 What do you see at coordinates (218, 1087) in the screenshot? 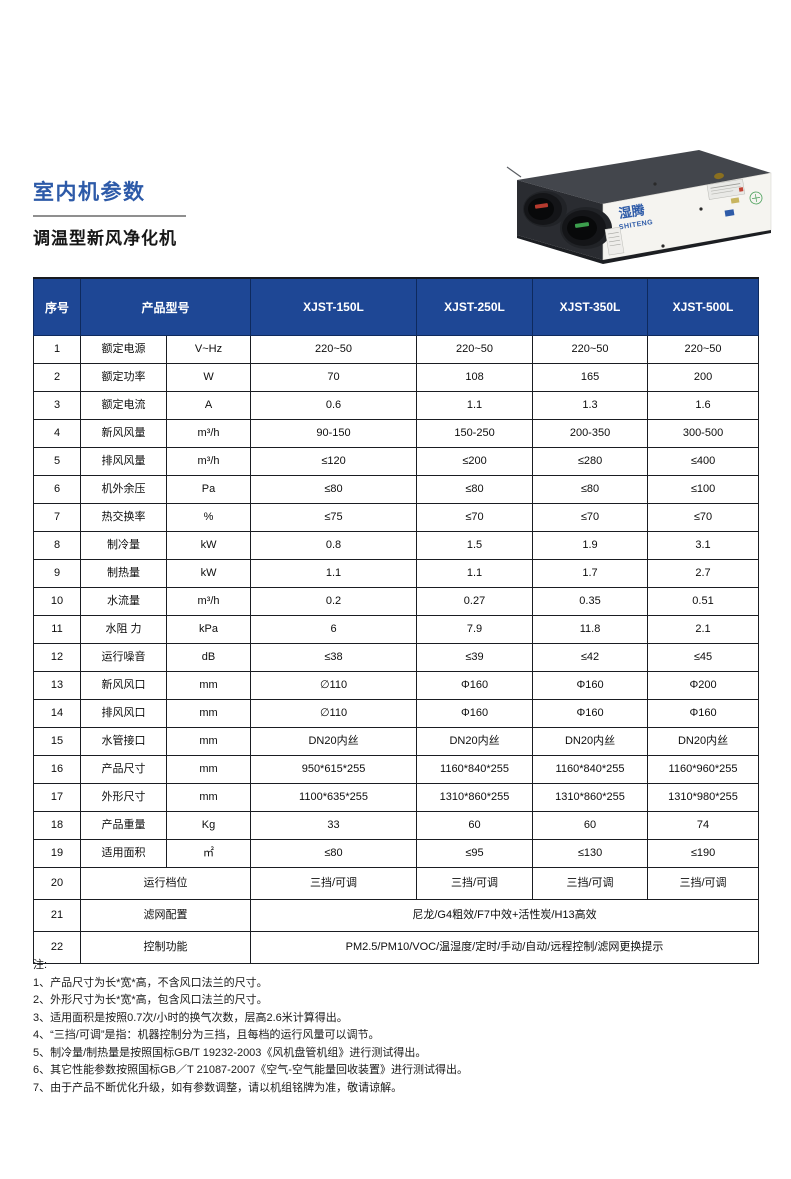
I see `note-item-7: 7、由于产品不断优化升级，如有参数调整，请以机组铭牌为准，敬请谅解。` at bounding box center [218, 1087].